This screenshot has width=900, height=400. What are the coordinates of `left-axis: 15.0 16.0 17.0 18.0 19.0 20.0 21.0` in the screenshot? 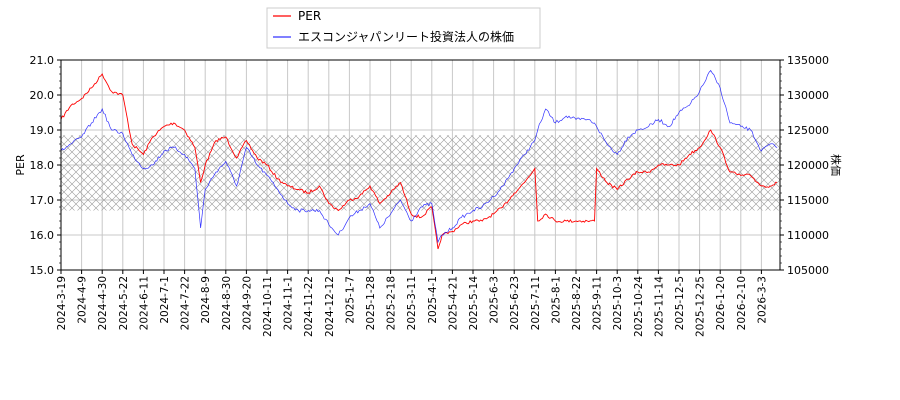 It's located at (45, 165).